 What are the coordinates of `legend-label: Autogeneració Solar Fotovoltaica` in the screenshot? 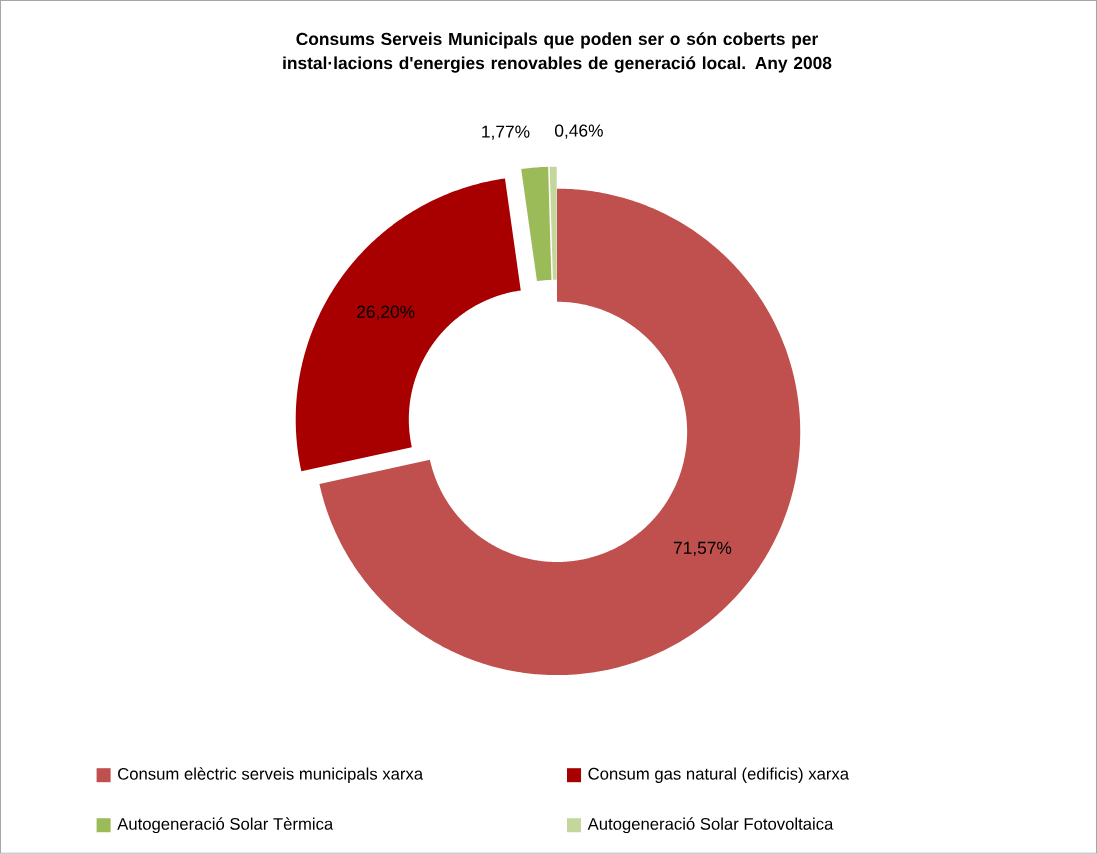 It's located at (710, 825).